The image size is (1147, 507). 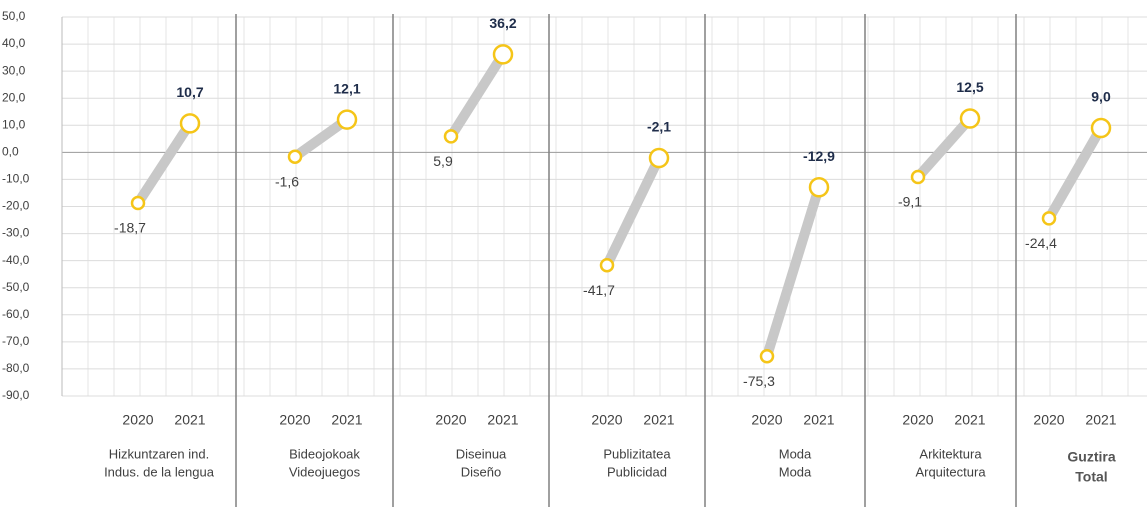 What do you see at coordinates (10, 152) in the screenshot?
I see `y-tick-label: 0,0` at bounding box center [10, 152].